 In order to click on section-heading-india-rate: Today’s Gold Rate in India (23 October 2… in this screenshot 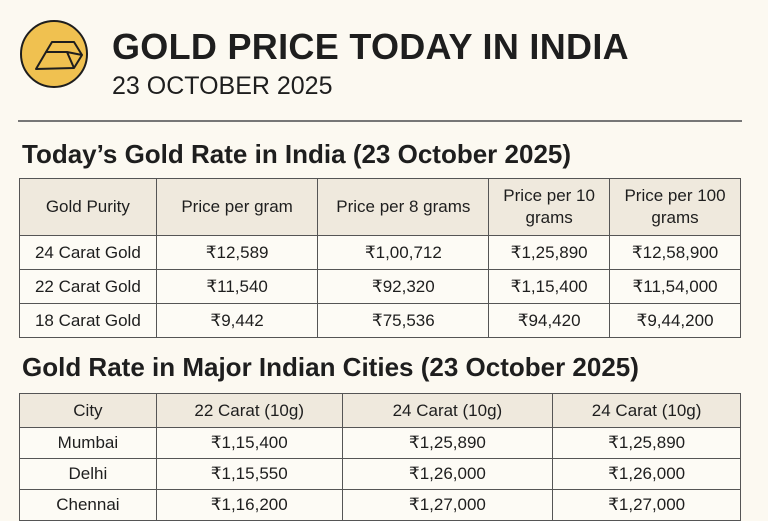, I will do `click(297, 154)`.